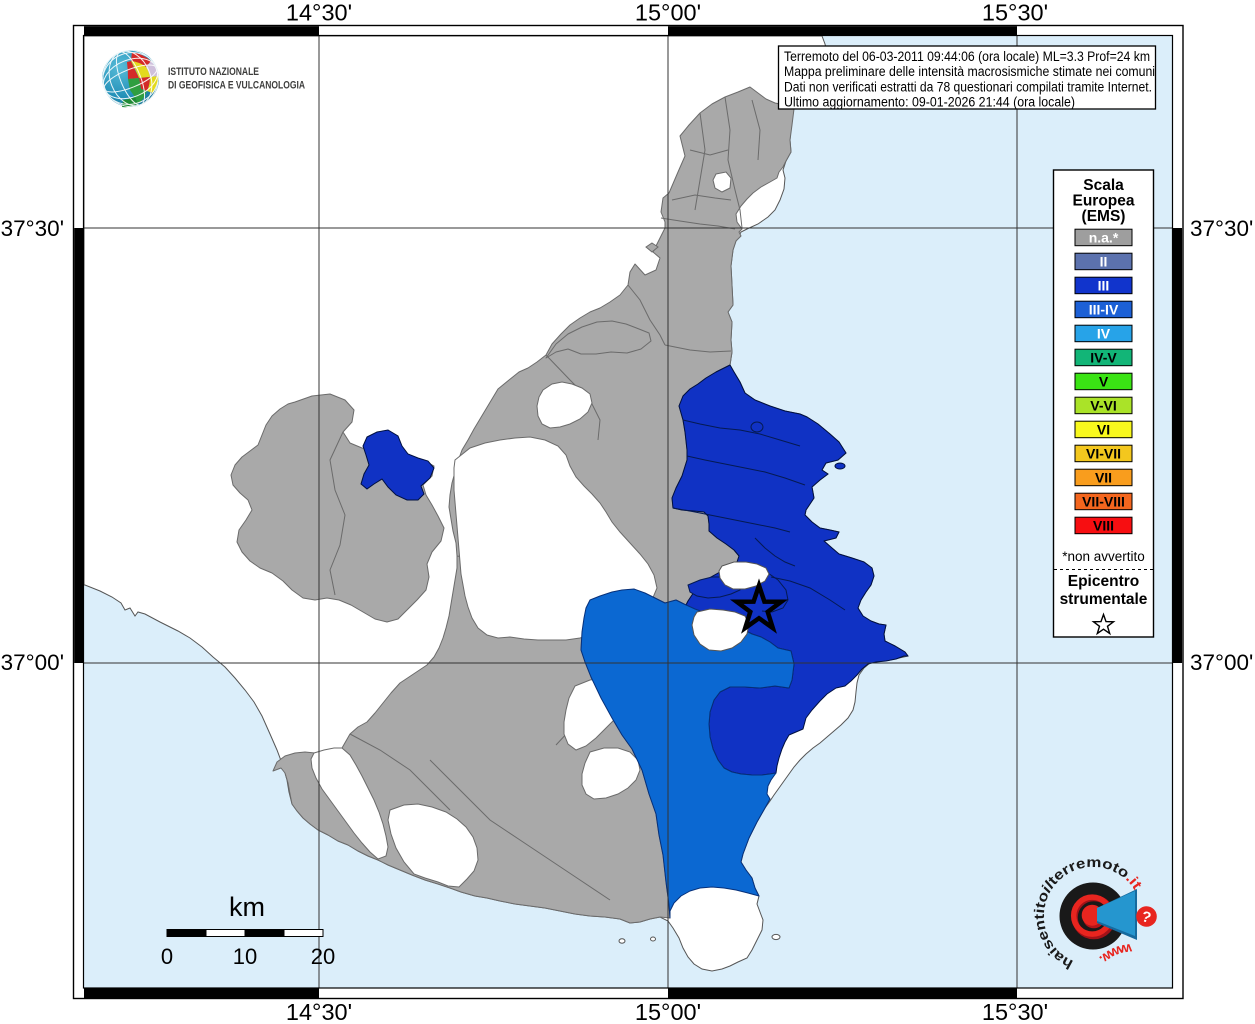  I want to click on svg-text: Epicentro, so click(1103, 581).